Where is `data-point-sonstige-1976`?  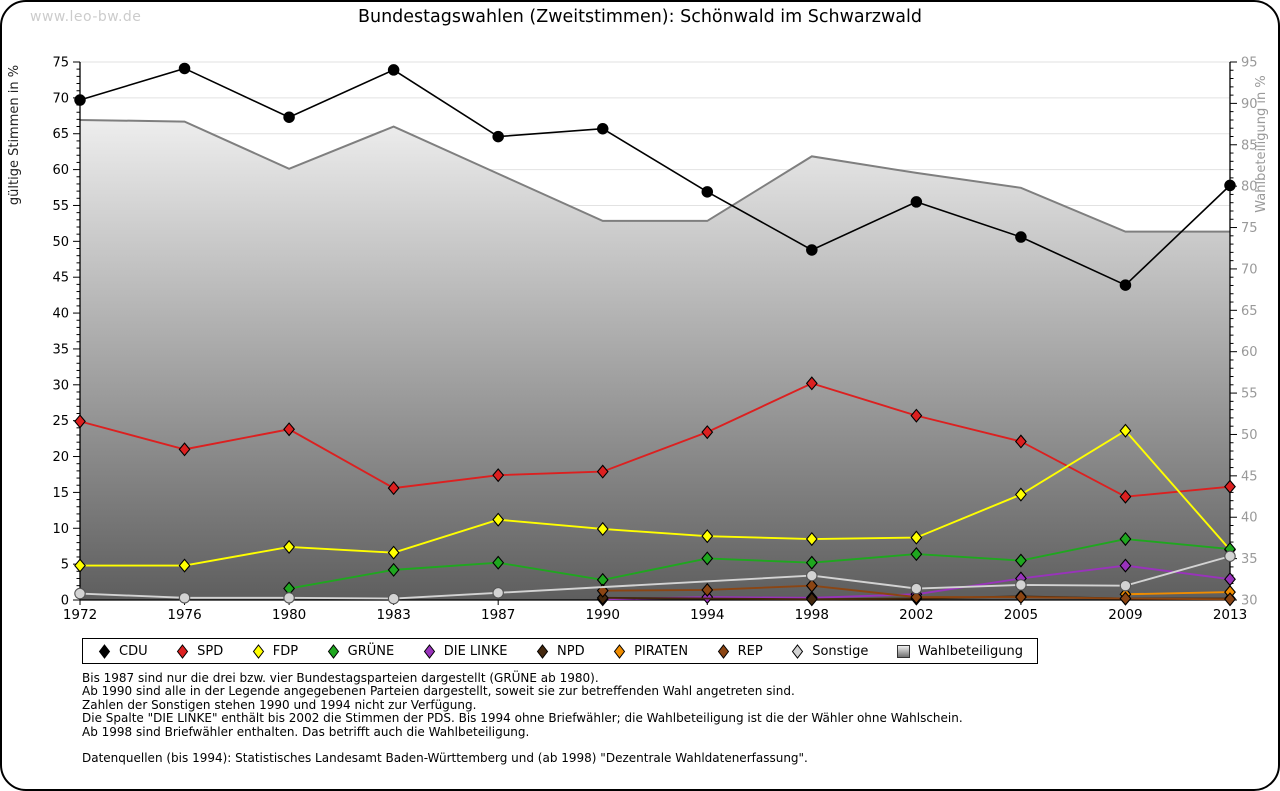 data-point-sonstige-1976 is located at coordinates (184, 598).